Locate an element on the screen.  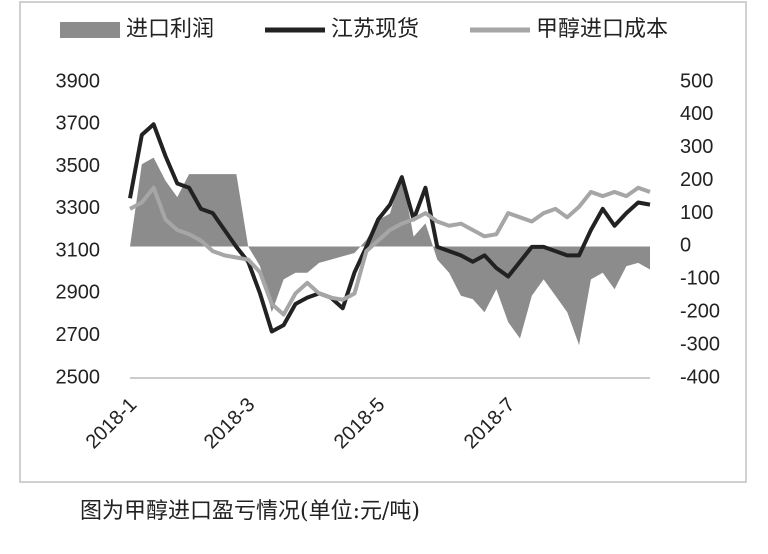
y2-tick-label: 400 is located at coordinates (696, 114).